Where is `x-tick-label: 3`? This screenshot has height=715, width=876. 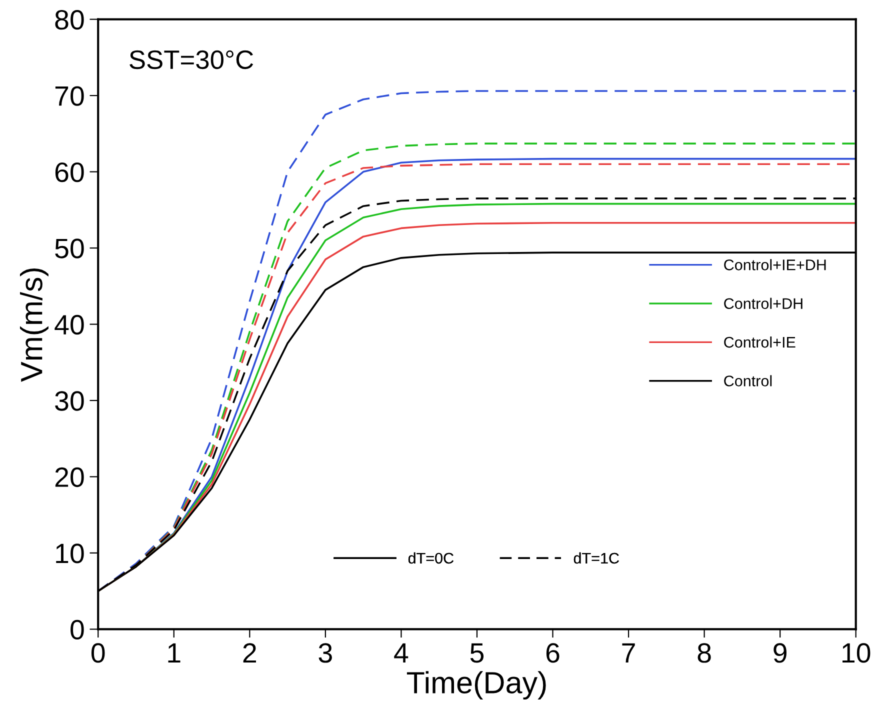 x-tick-label: 3 is located at coordinates (325, 653).